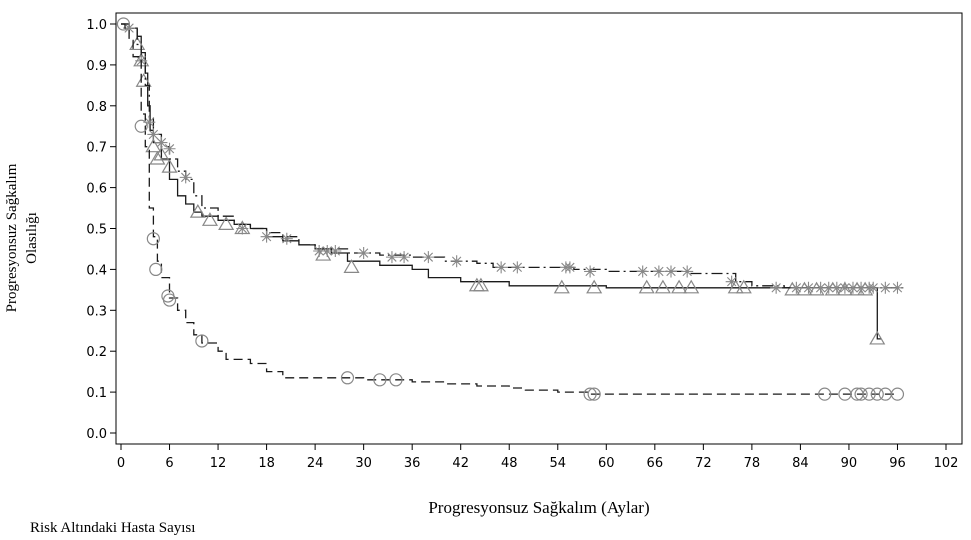 The image size is (971, 540). Describe the element at coordinates (538, 507) in the screenshot. I see `x-axis-title: Progresyonsuz Sağkalım (Aylar)` at that location.